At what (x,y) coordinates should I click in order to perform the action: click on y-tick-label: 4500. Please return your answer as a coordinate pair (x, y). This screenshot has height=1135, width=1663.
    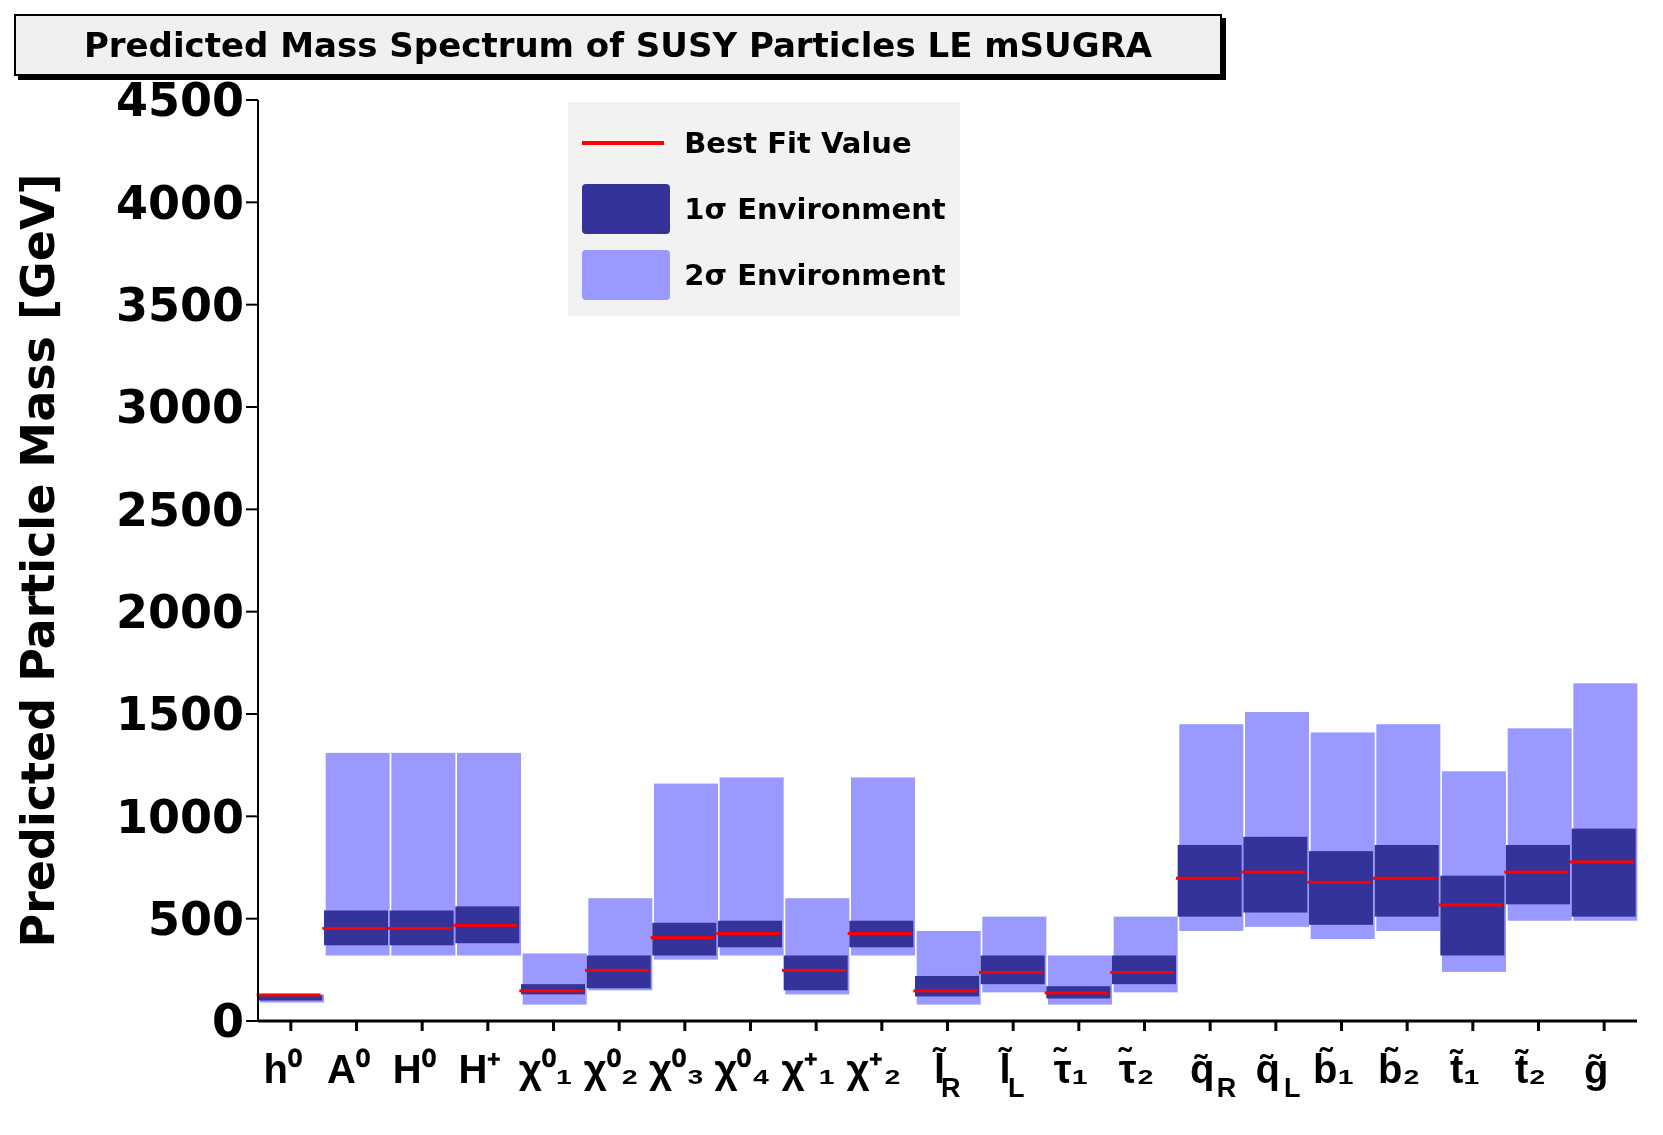
    Looking at the image, I should click on (179, 100).